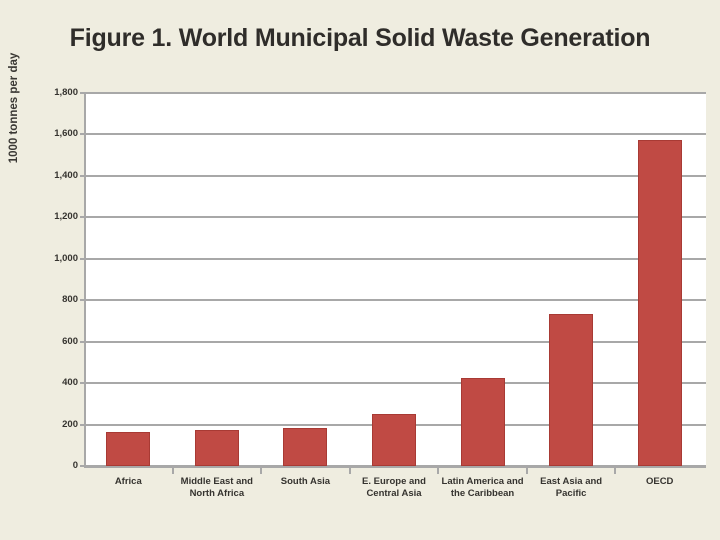 The image size is (720, 540). What do you see at coordinates (571, 481) in the screenshot?
I see `x-axis-label-line: East Asia and` at bounding box center [571, 481].